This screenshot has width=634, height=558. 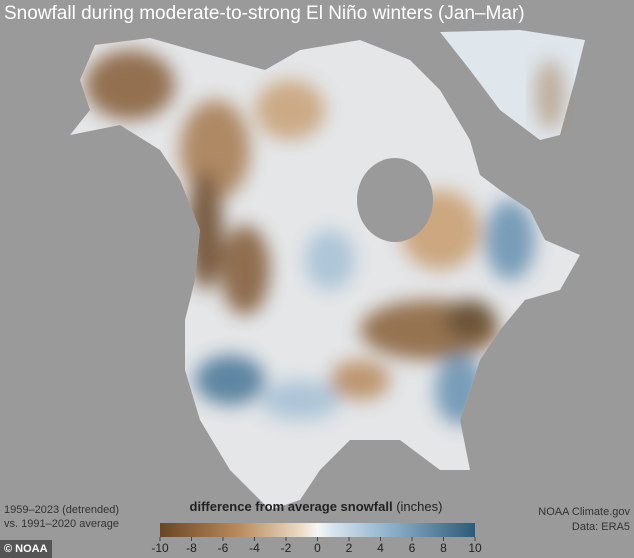 I want to click on logo: © NOAA, so click(x=26, y=549).